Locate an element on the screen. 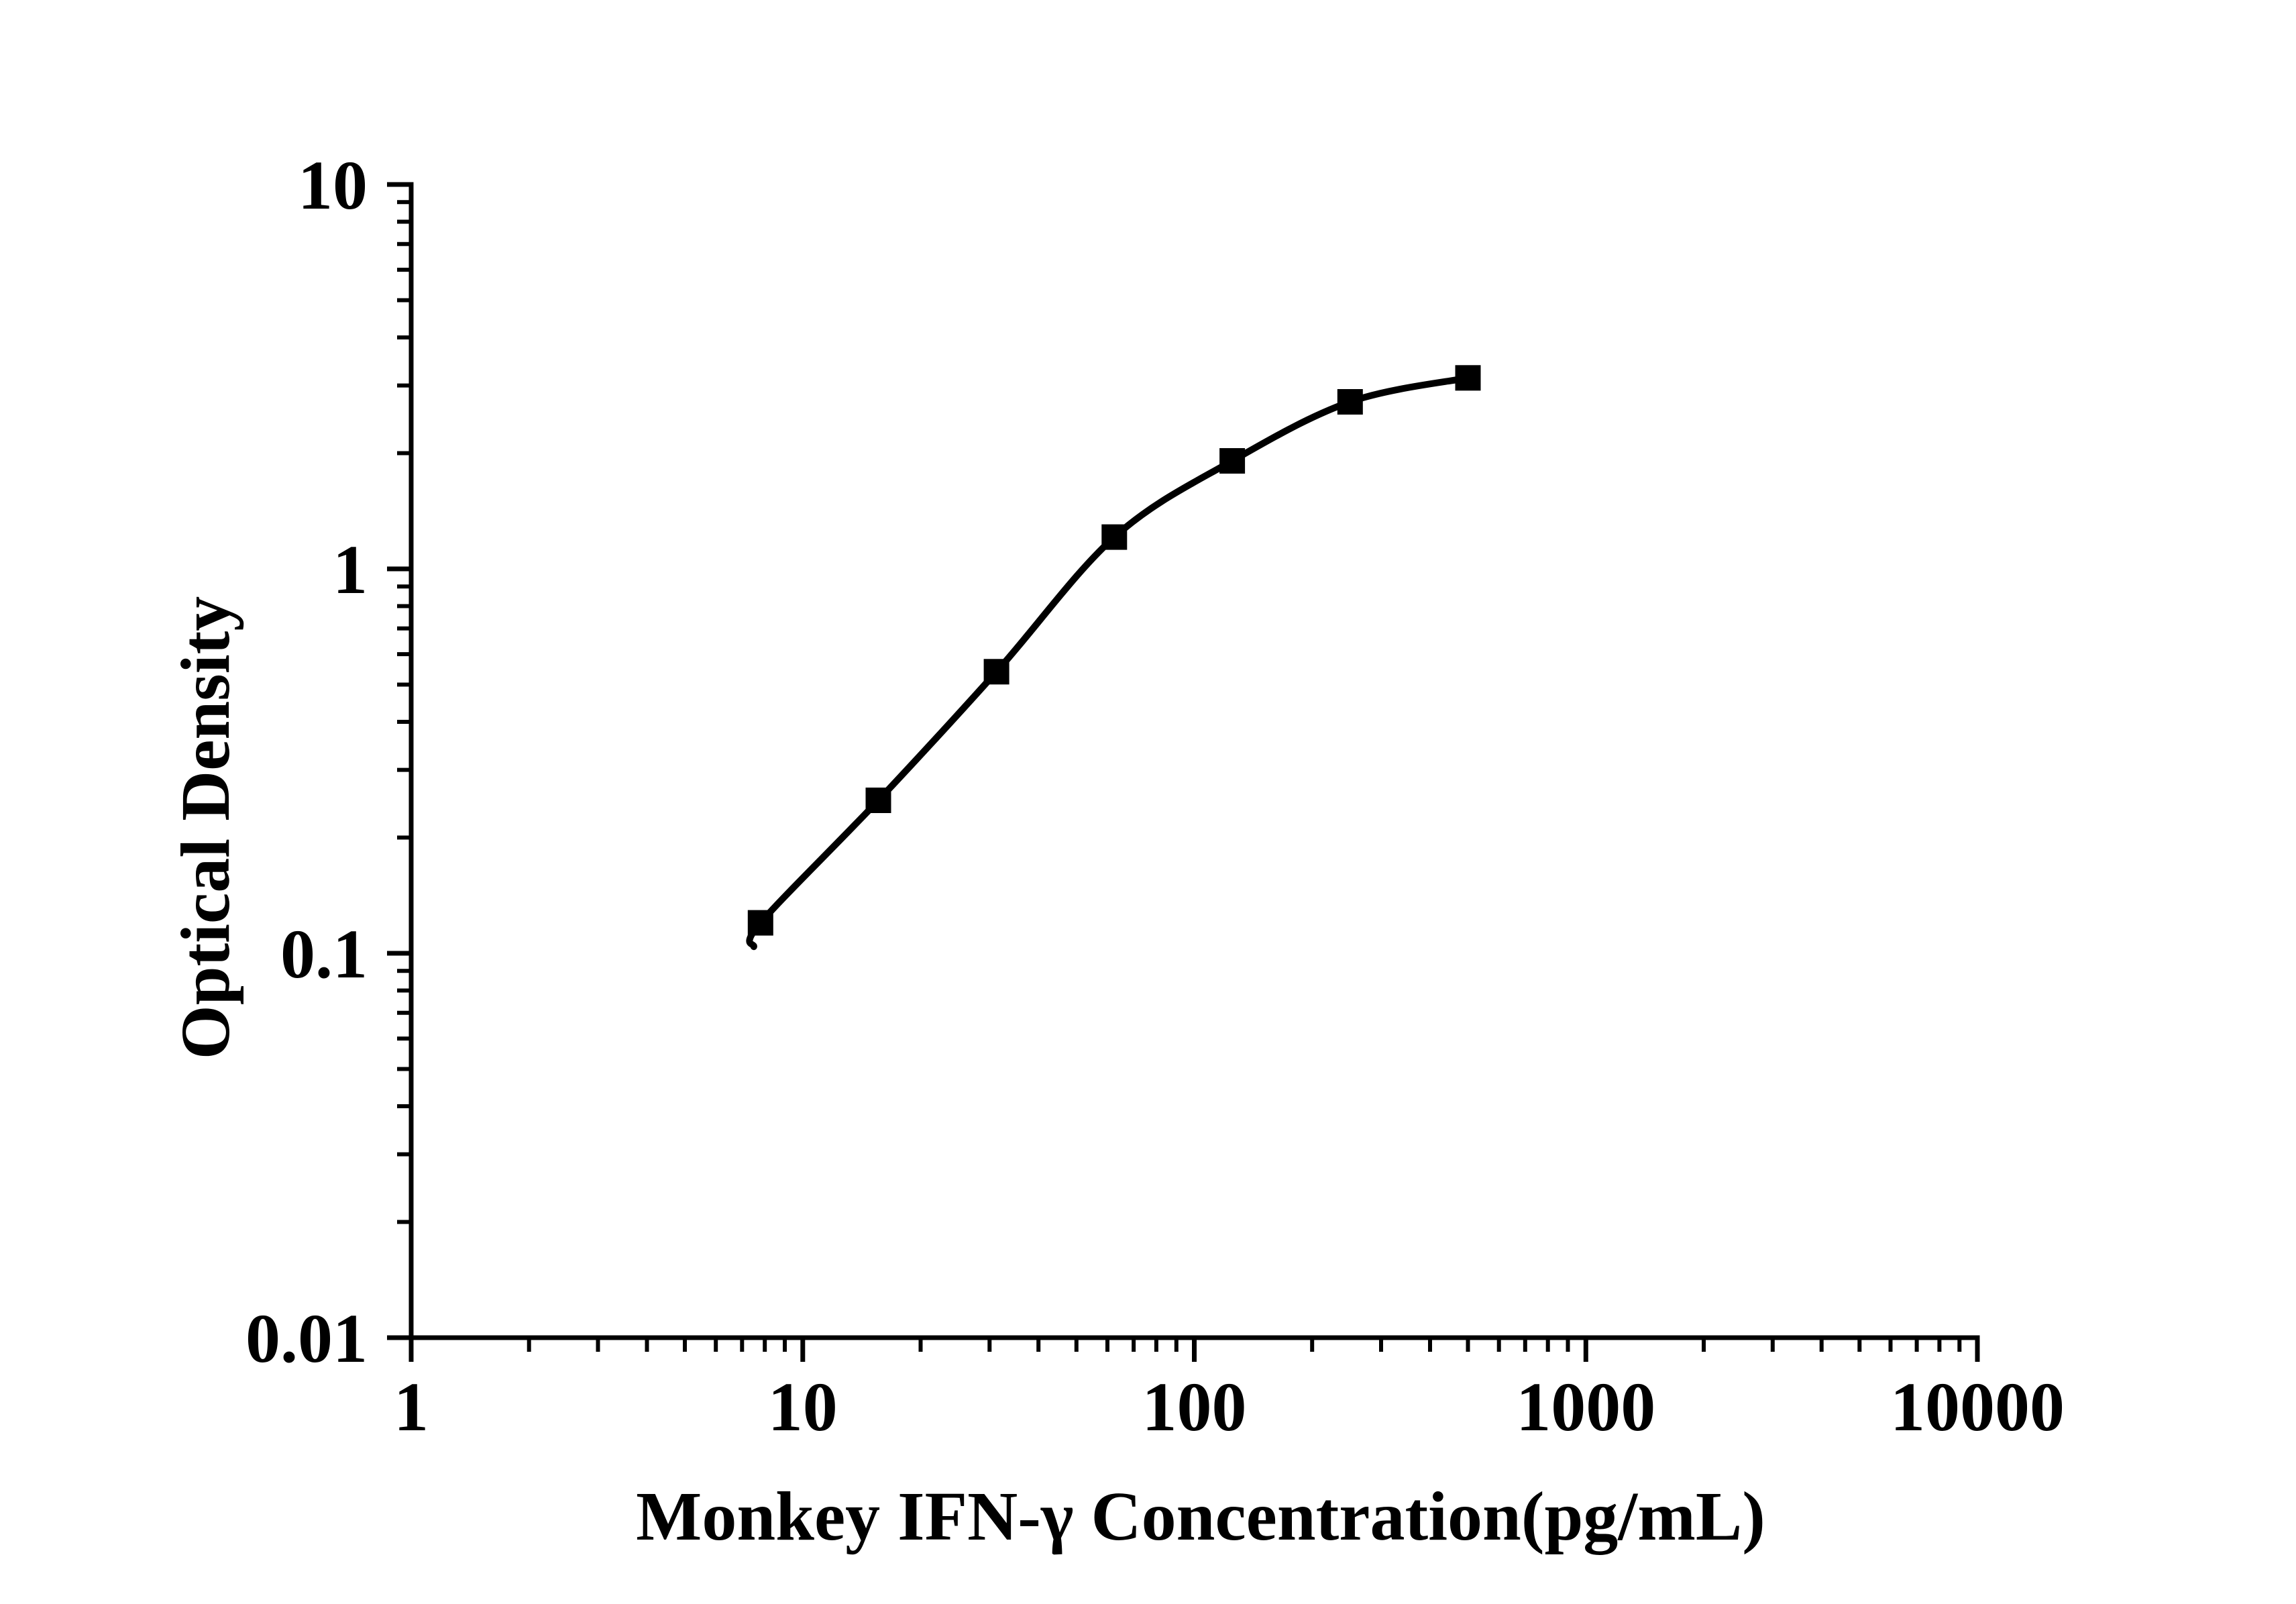  y-axis-tick-labels: 0.01 0.1 1 10 is located at coordinates (306, 762).